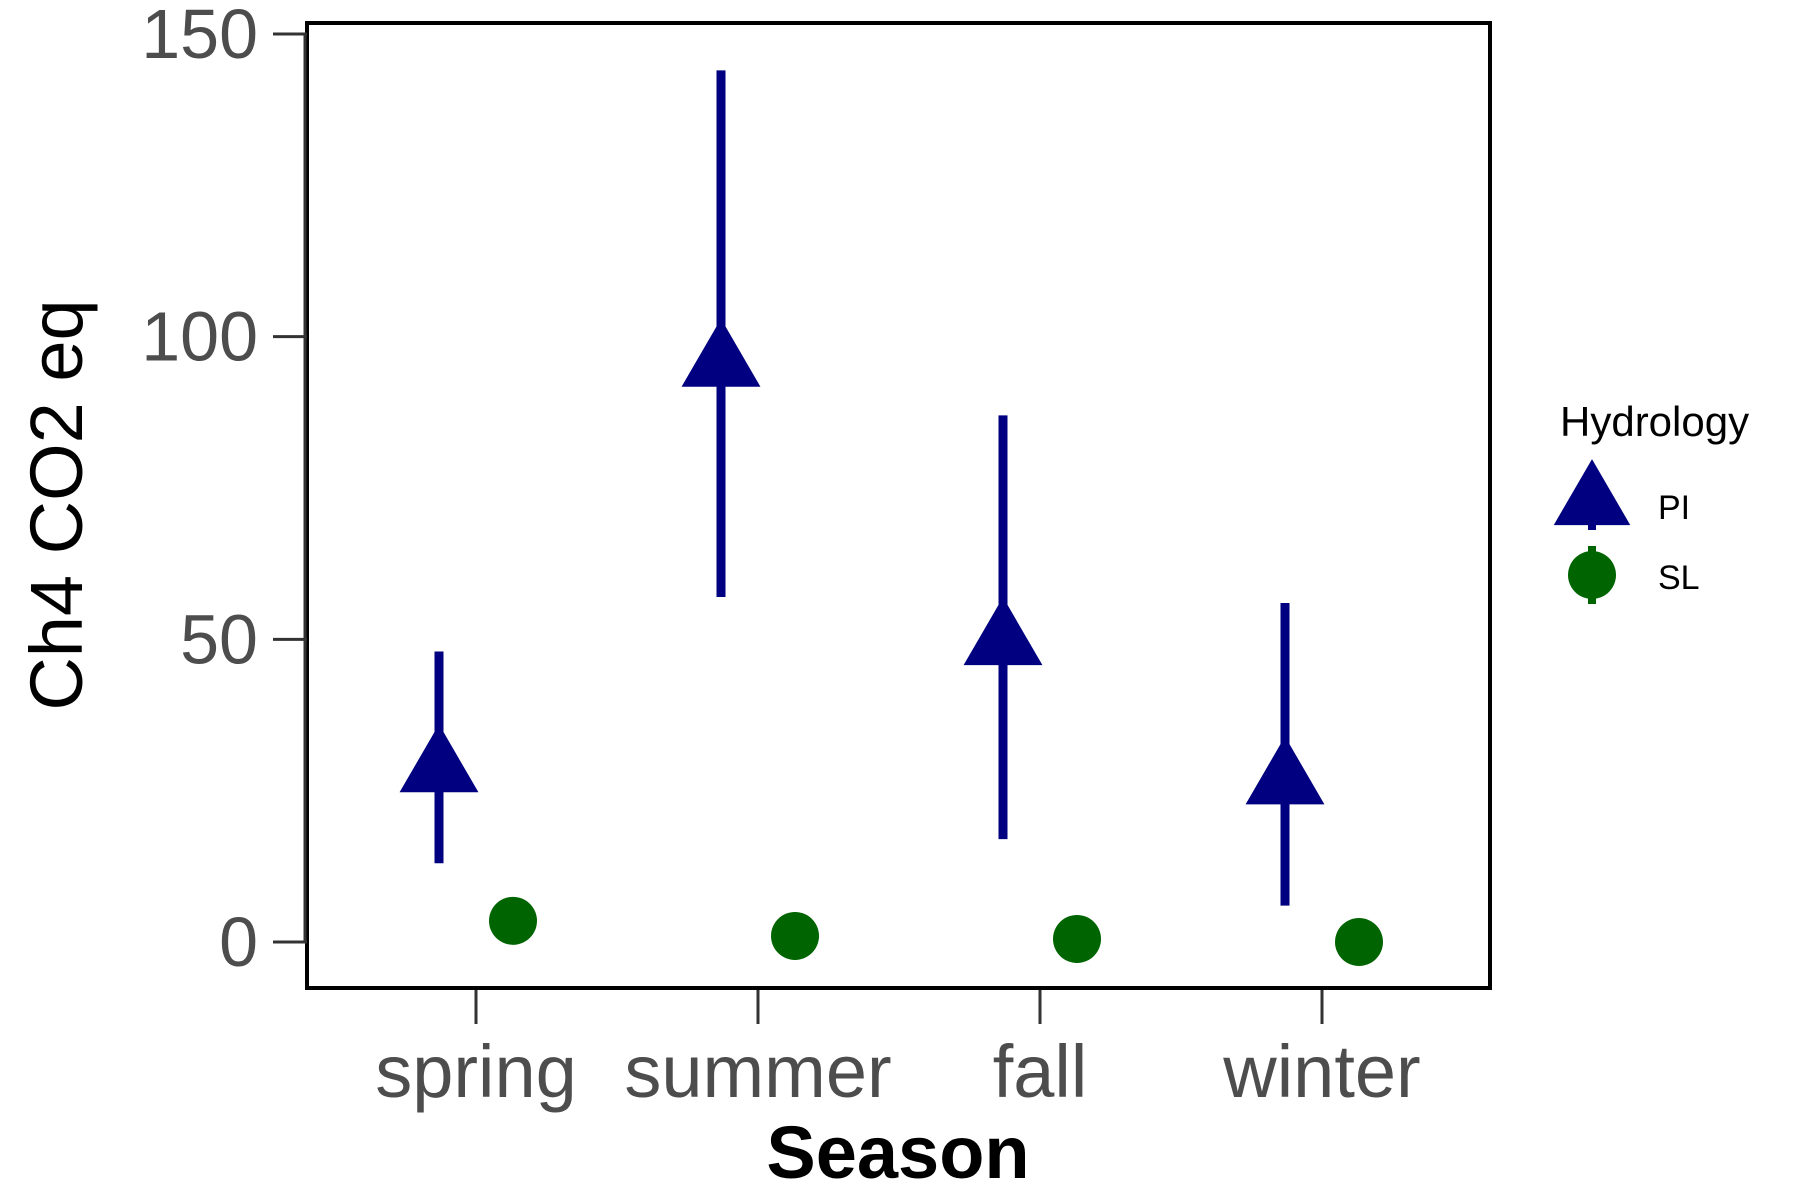  What do you see at coordinates (1077, 938) in the screenshot?
I see `point-sl-fall` at bounding box center [1077, 938].